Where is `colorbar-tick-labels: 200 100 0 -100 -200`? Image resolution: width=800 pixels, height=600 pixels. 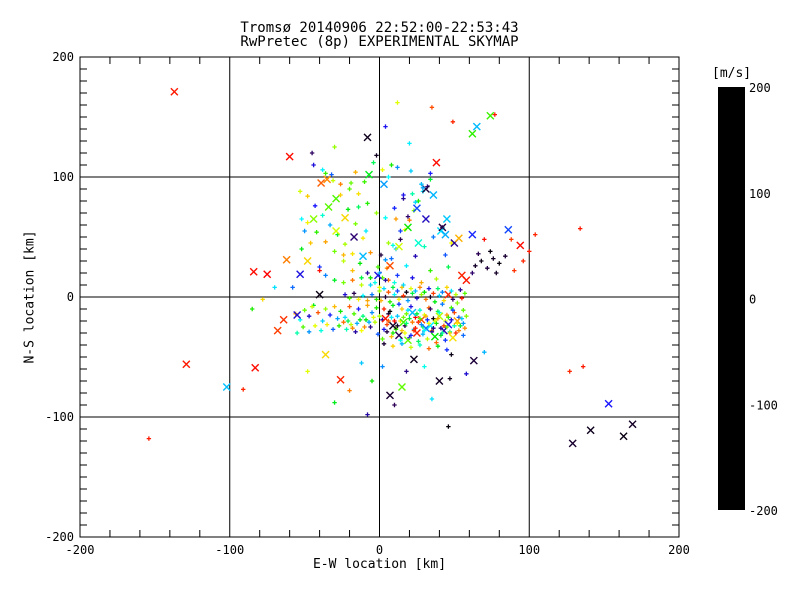 colorbar-tick-labels: 200 100 0 -100 -200 is located at coordinates (763, 299).